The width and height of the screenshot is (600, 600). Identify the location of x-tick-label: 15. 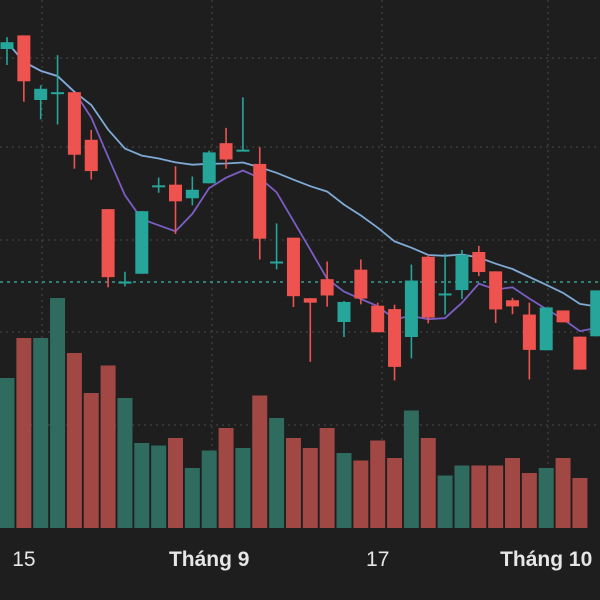
(23, 559).